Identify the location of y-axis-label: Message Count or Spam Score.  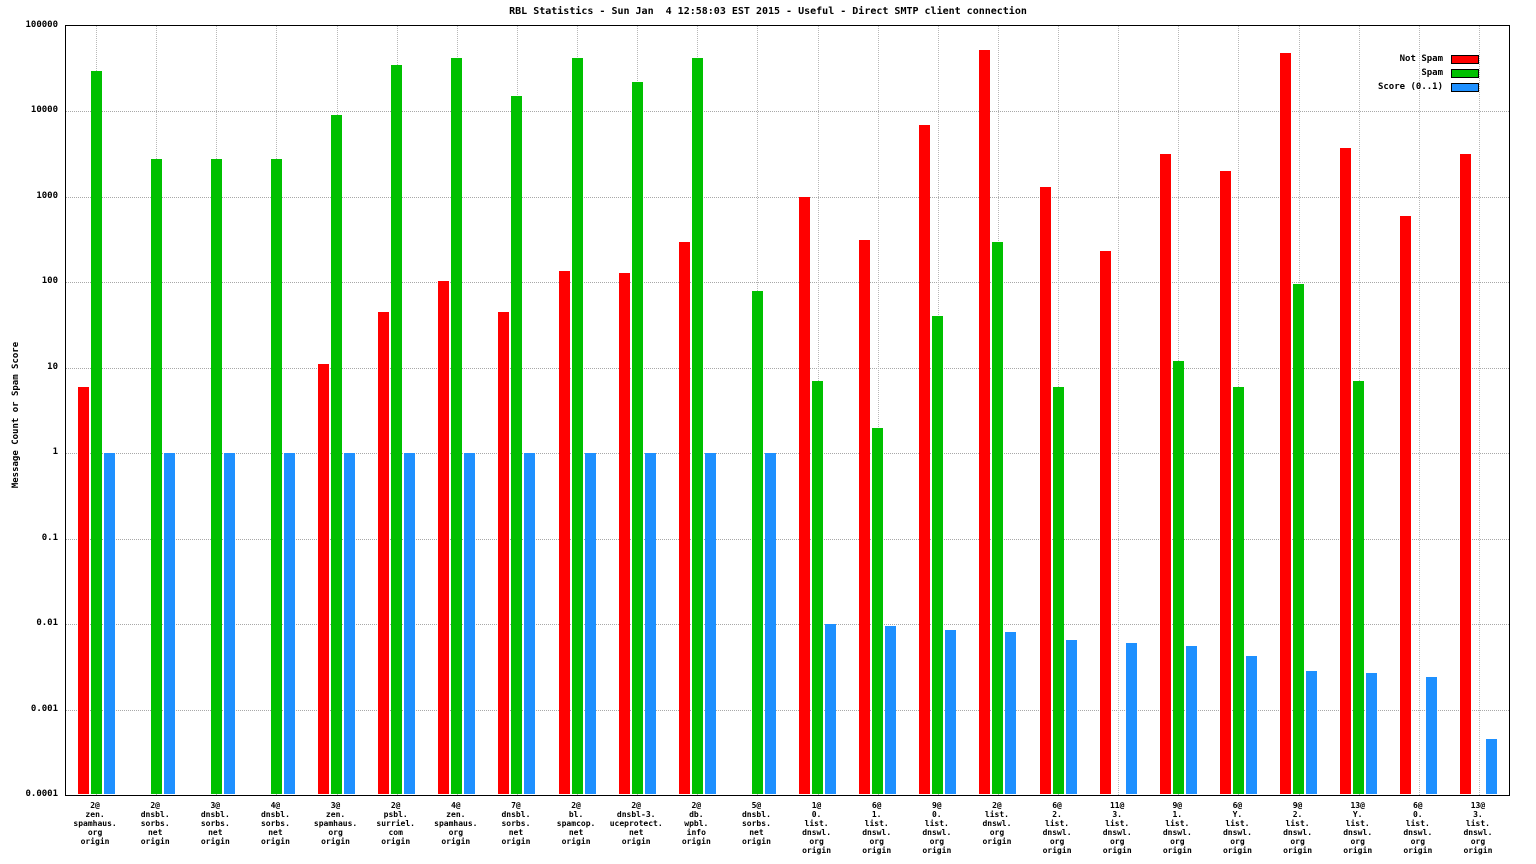
(16, 415).